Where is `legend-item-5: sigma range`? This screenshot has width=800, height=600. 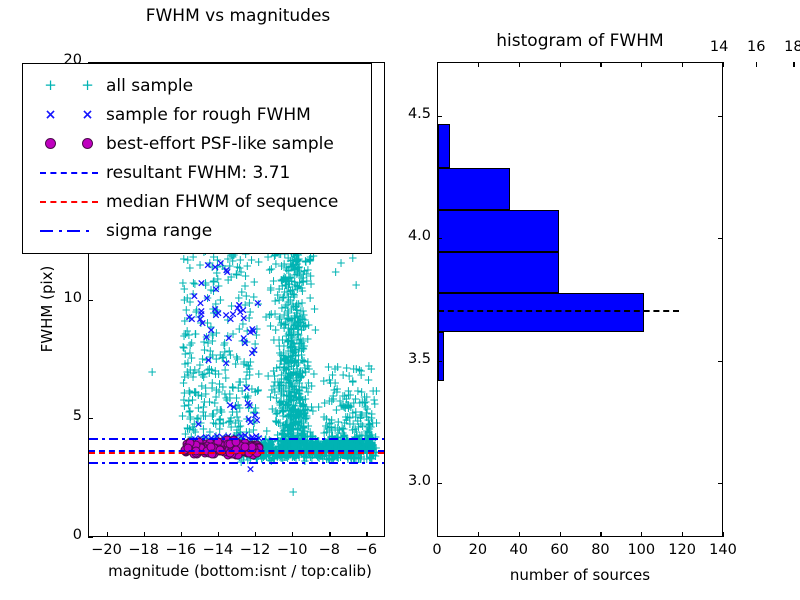
legend-item-5: sigma range is located at coordinates (197, 230).